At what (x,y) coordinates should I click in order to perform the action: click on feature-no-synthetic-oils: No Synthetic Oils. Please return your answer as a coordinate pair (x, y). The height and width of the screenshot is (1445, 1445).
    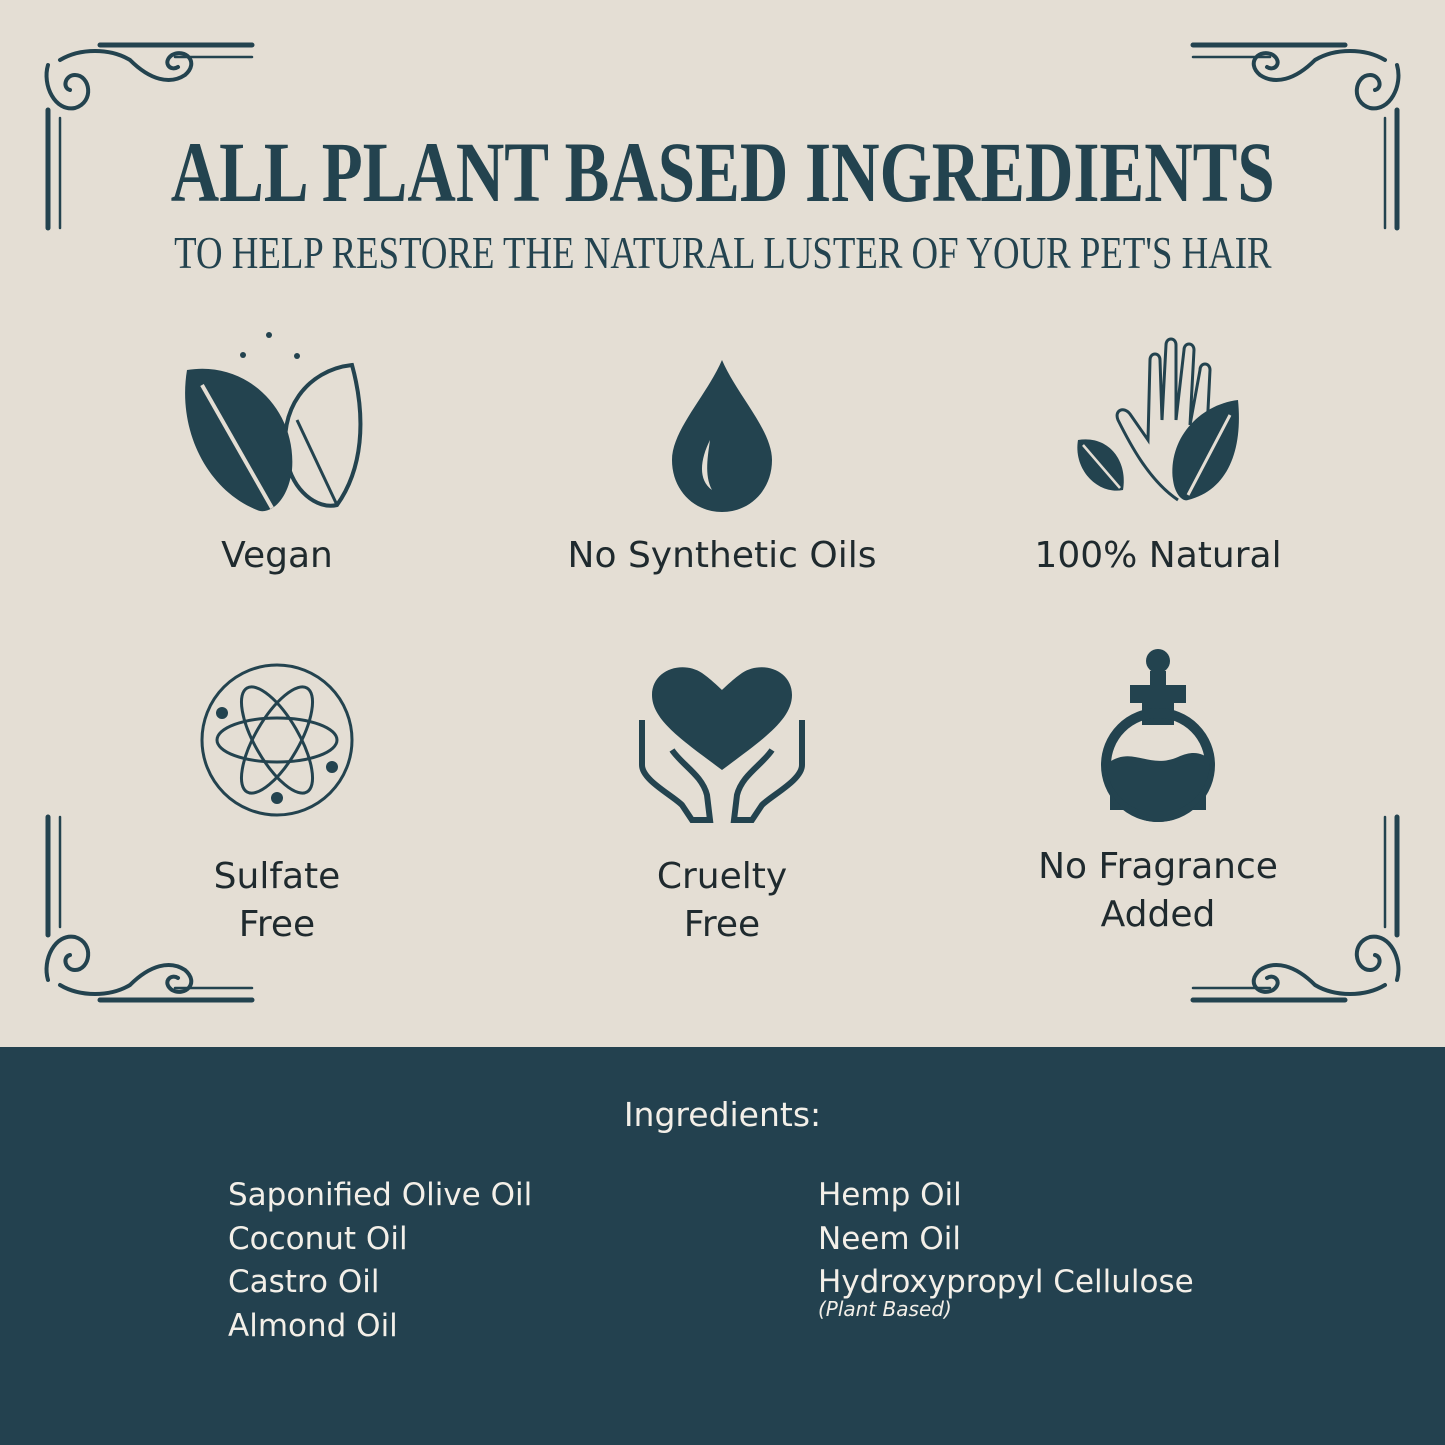
    Looking at the image, I should click on (722, 455).